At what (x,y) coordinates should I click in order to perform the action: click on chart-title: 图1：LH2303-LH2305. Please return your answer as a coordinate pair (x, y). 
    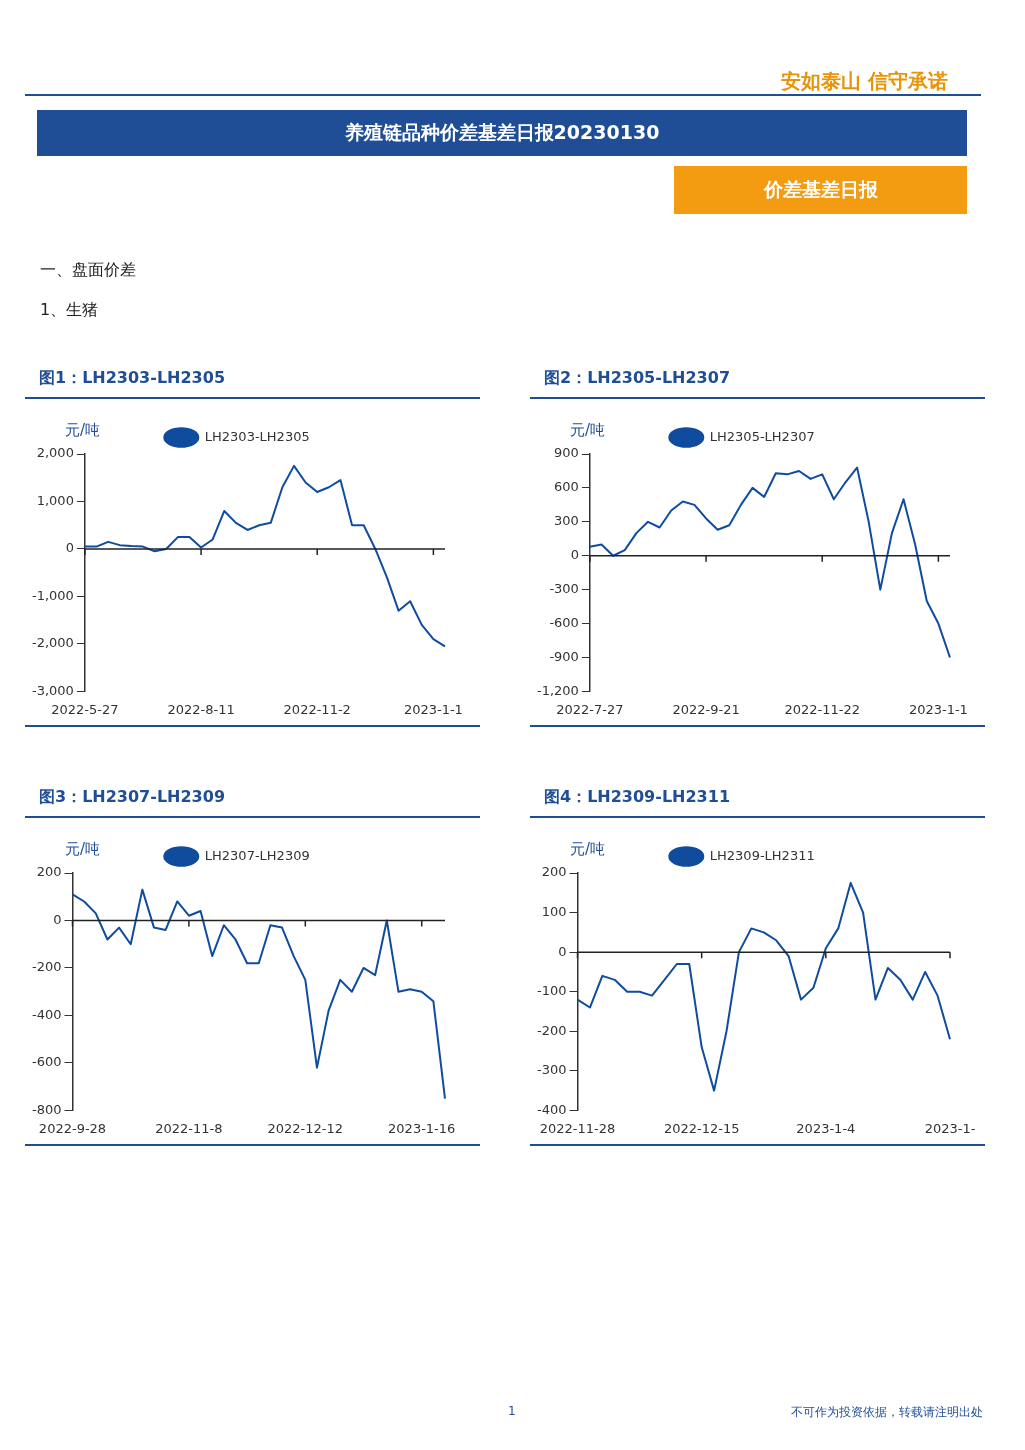
    Looking at the image, I should click on (252, 383).